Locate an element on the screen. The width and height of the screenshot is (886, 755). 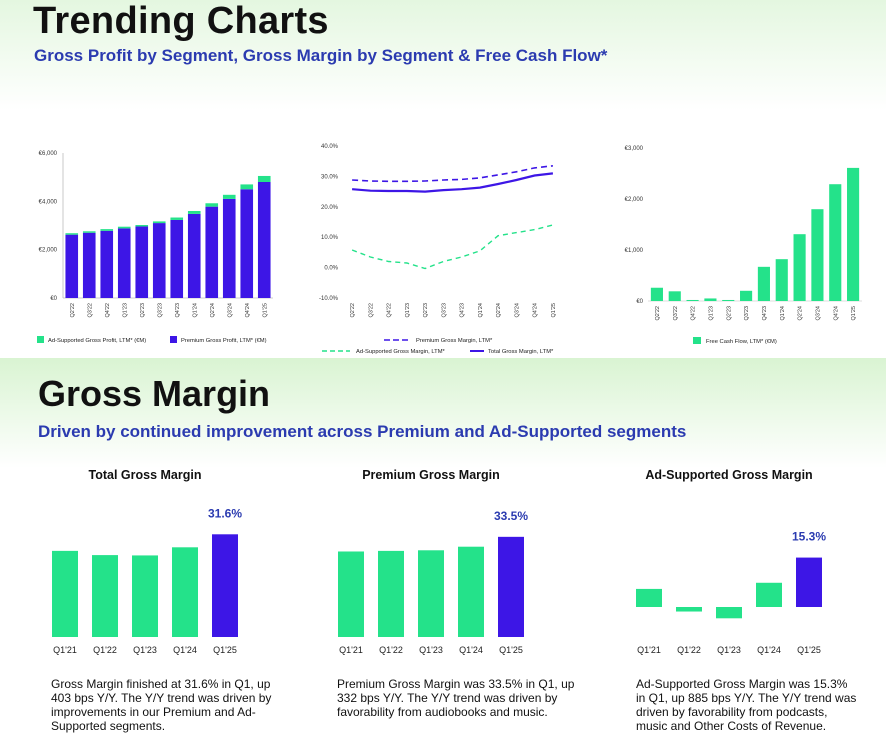
chart3-x-tick: Q2'22 is located at coordinates (658, 313).